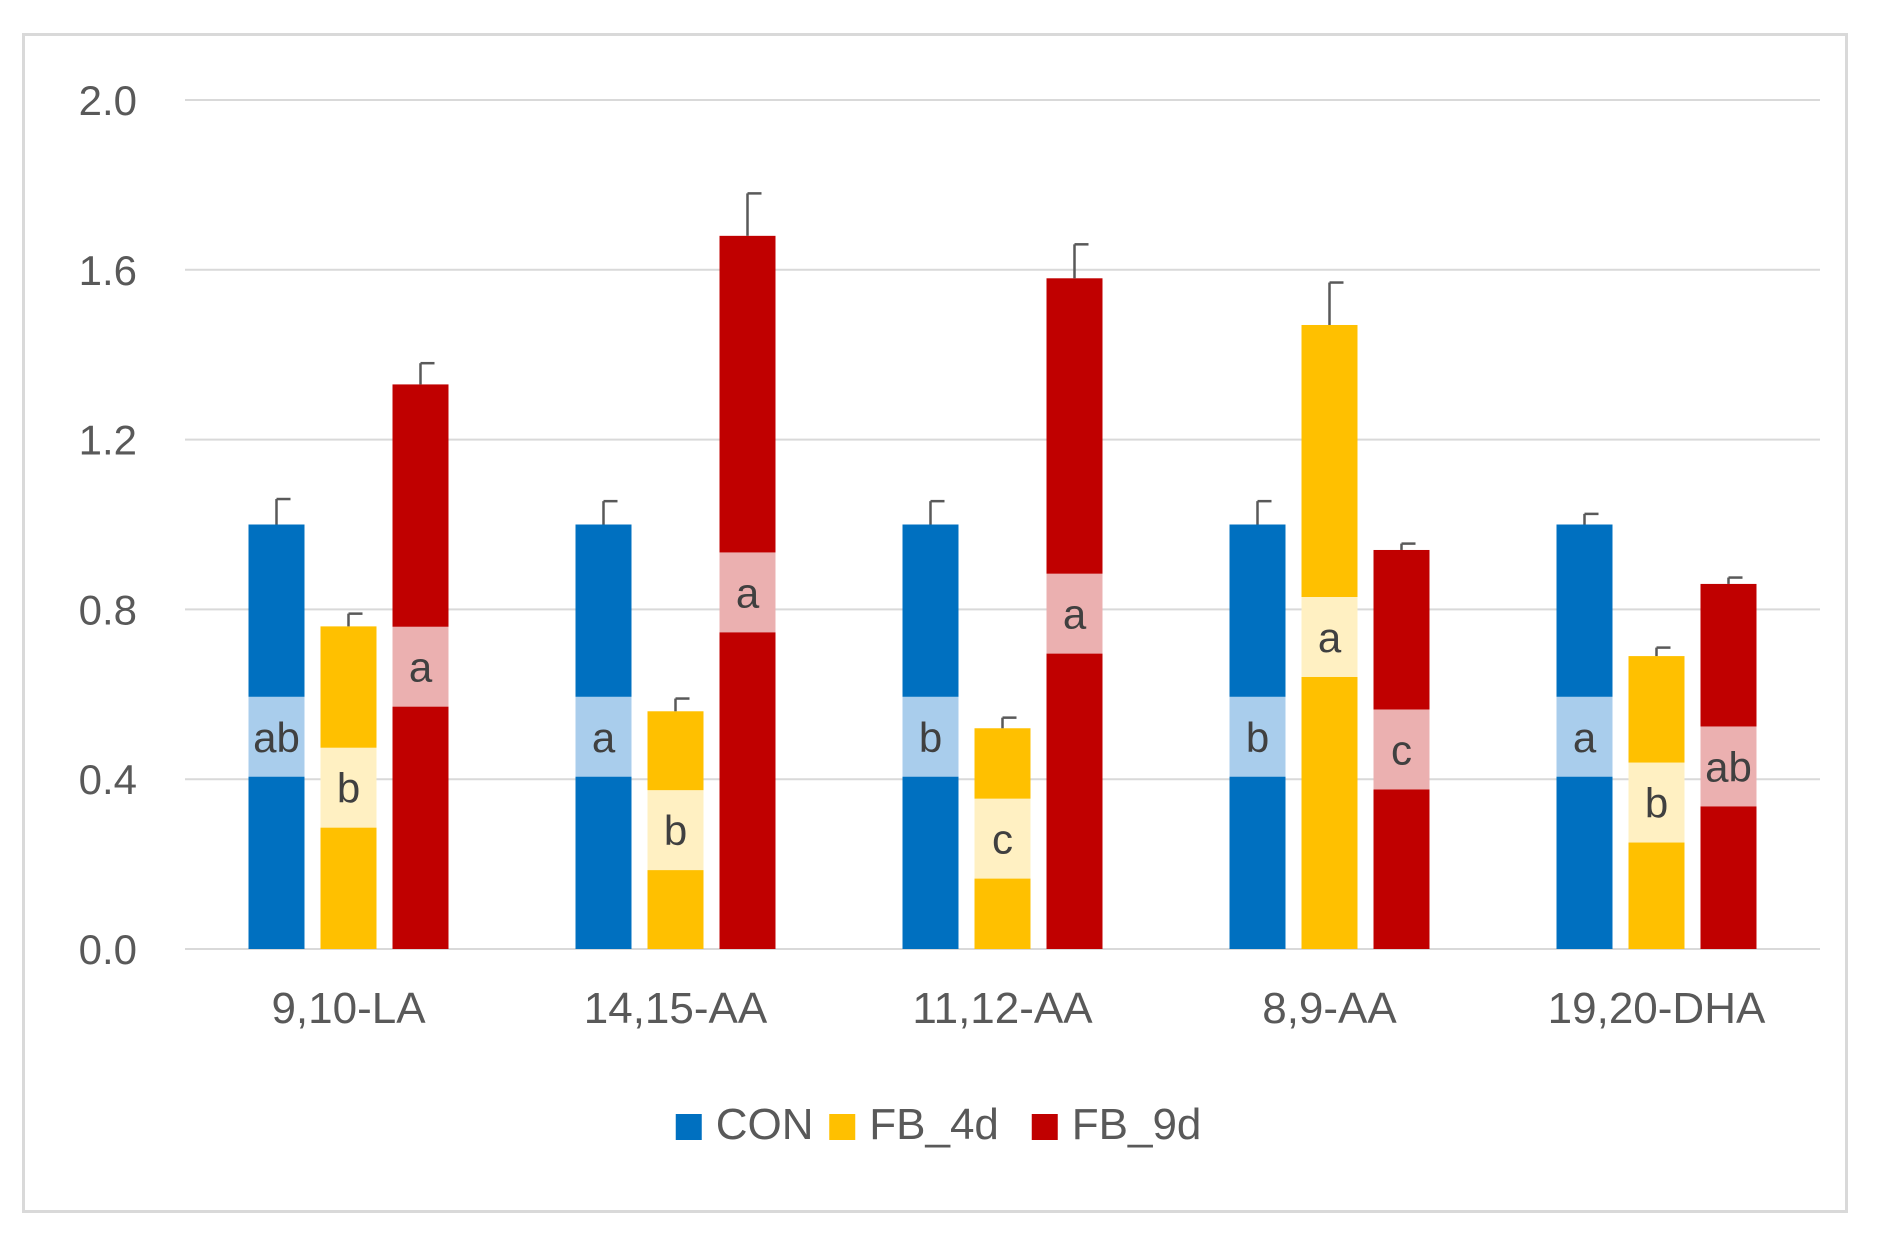 The height and width of the screenshot is (1244, 1902). I want to click on legend-swatch-fb-4d, so click(842, 1127).